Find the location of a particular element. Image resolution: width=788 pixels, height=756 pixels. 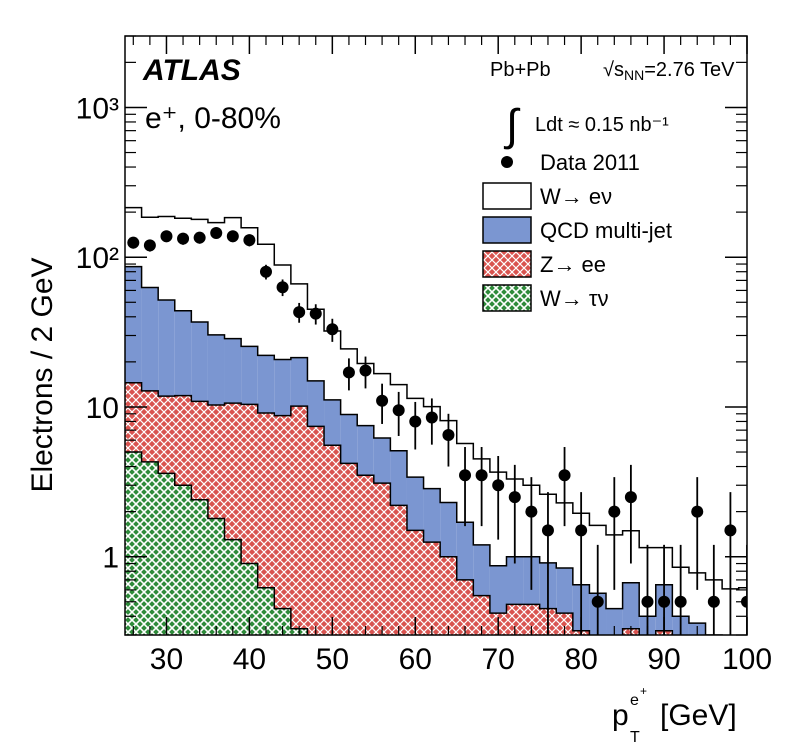

x-axis-label: p e + T [GeV] is located at coordinates (674, 715).